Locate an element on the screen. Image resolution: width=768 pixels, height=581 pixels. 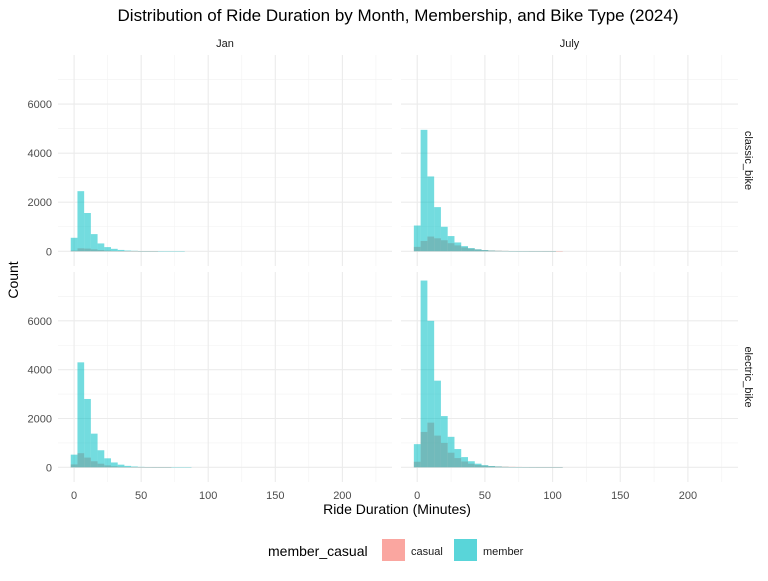
facet-strip-classic-bike: classic_bike is located at coordinates (748, 160).